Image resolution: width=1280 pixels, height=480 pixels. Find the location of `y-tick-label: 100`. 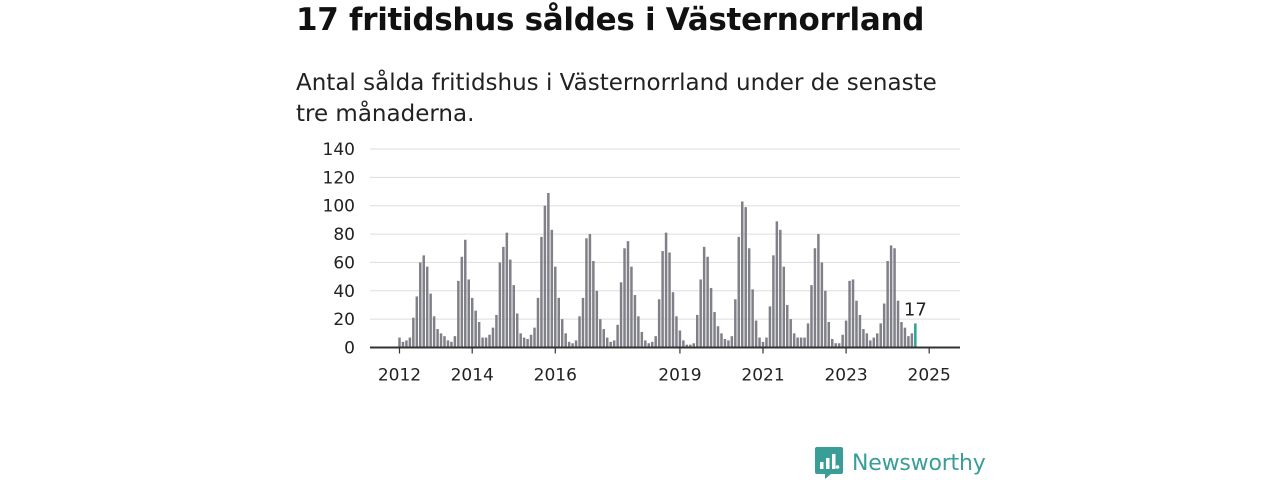

y-tick-label: 100 is located at coordinates (339, 207).